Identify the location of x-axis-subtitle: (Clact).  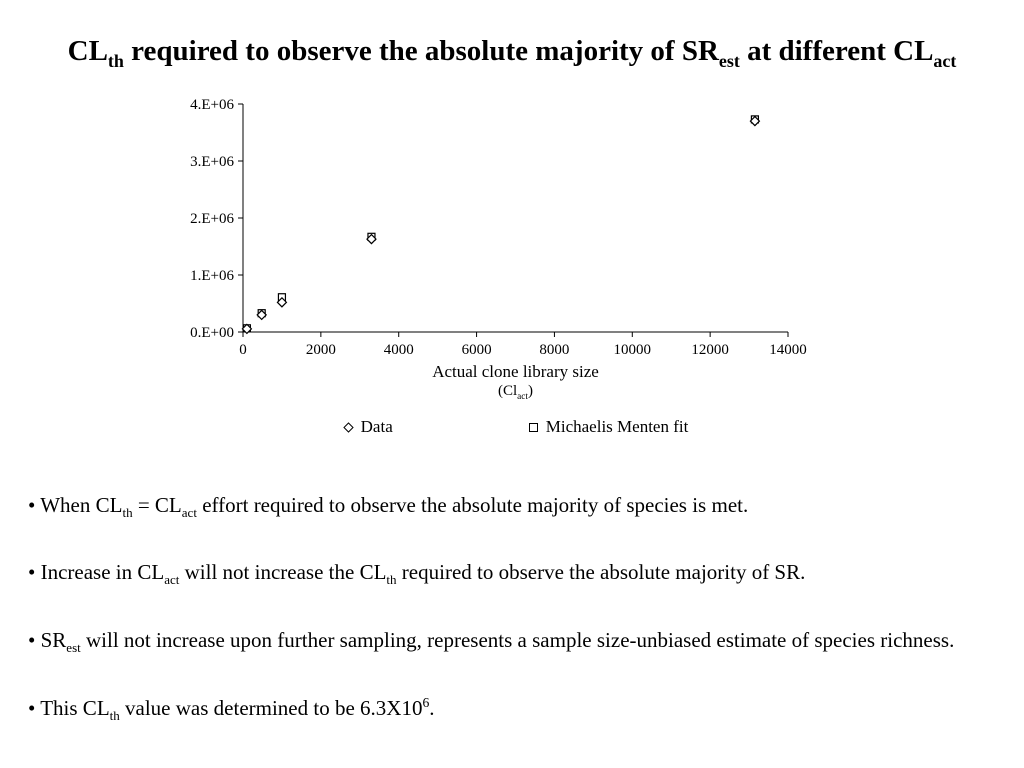
(515, 393).